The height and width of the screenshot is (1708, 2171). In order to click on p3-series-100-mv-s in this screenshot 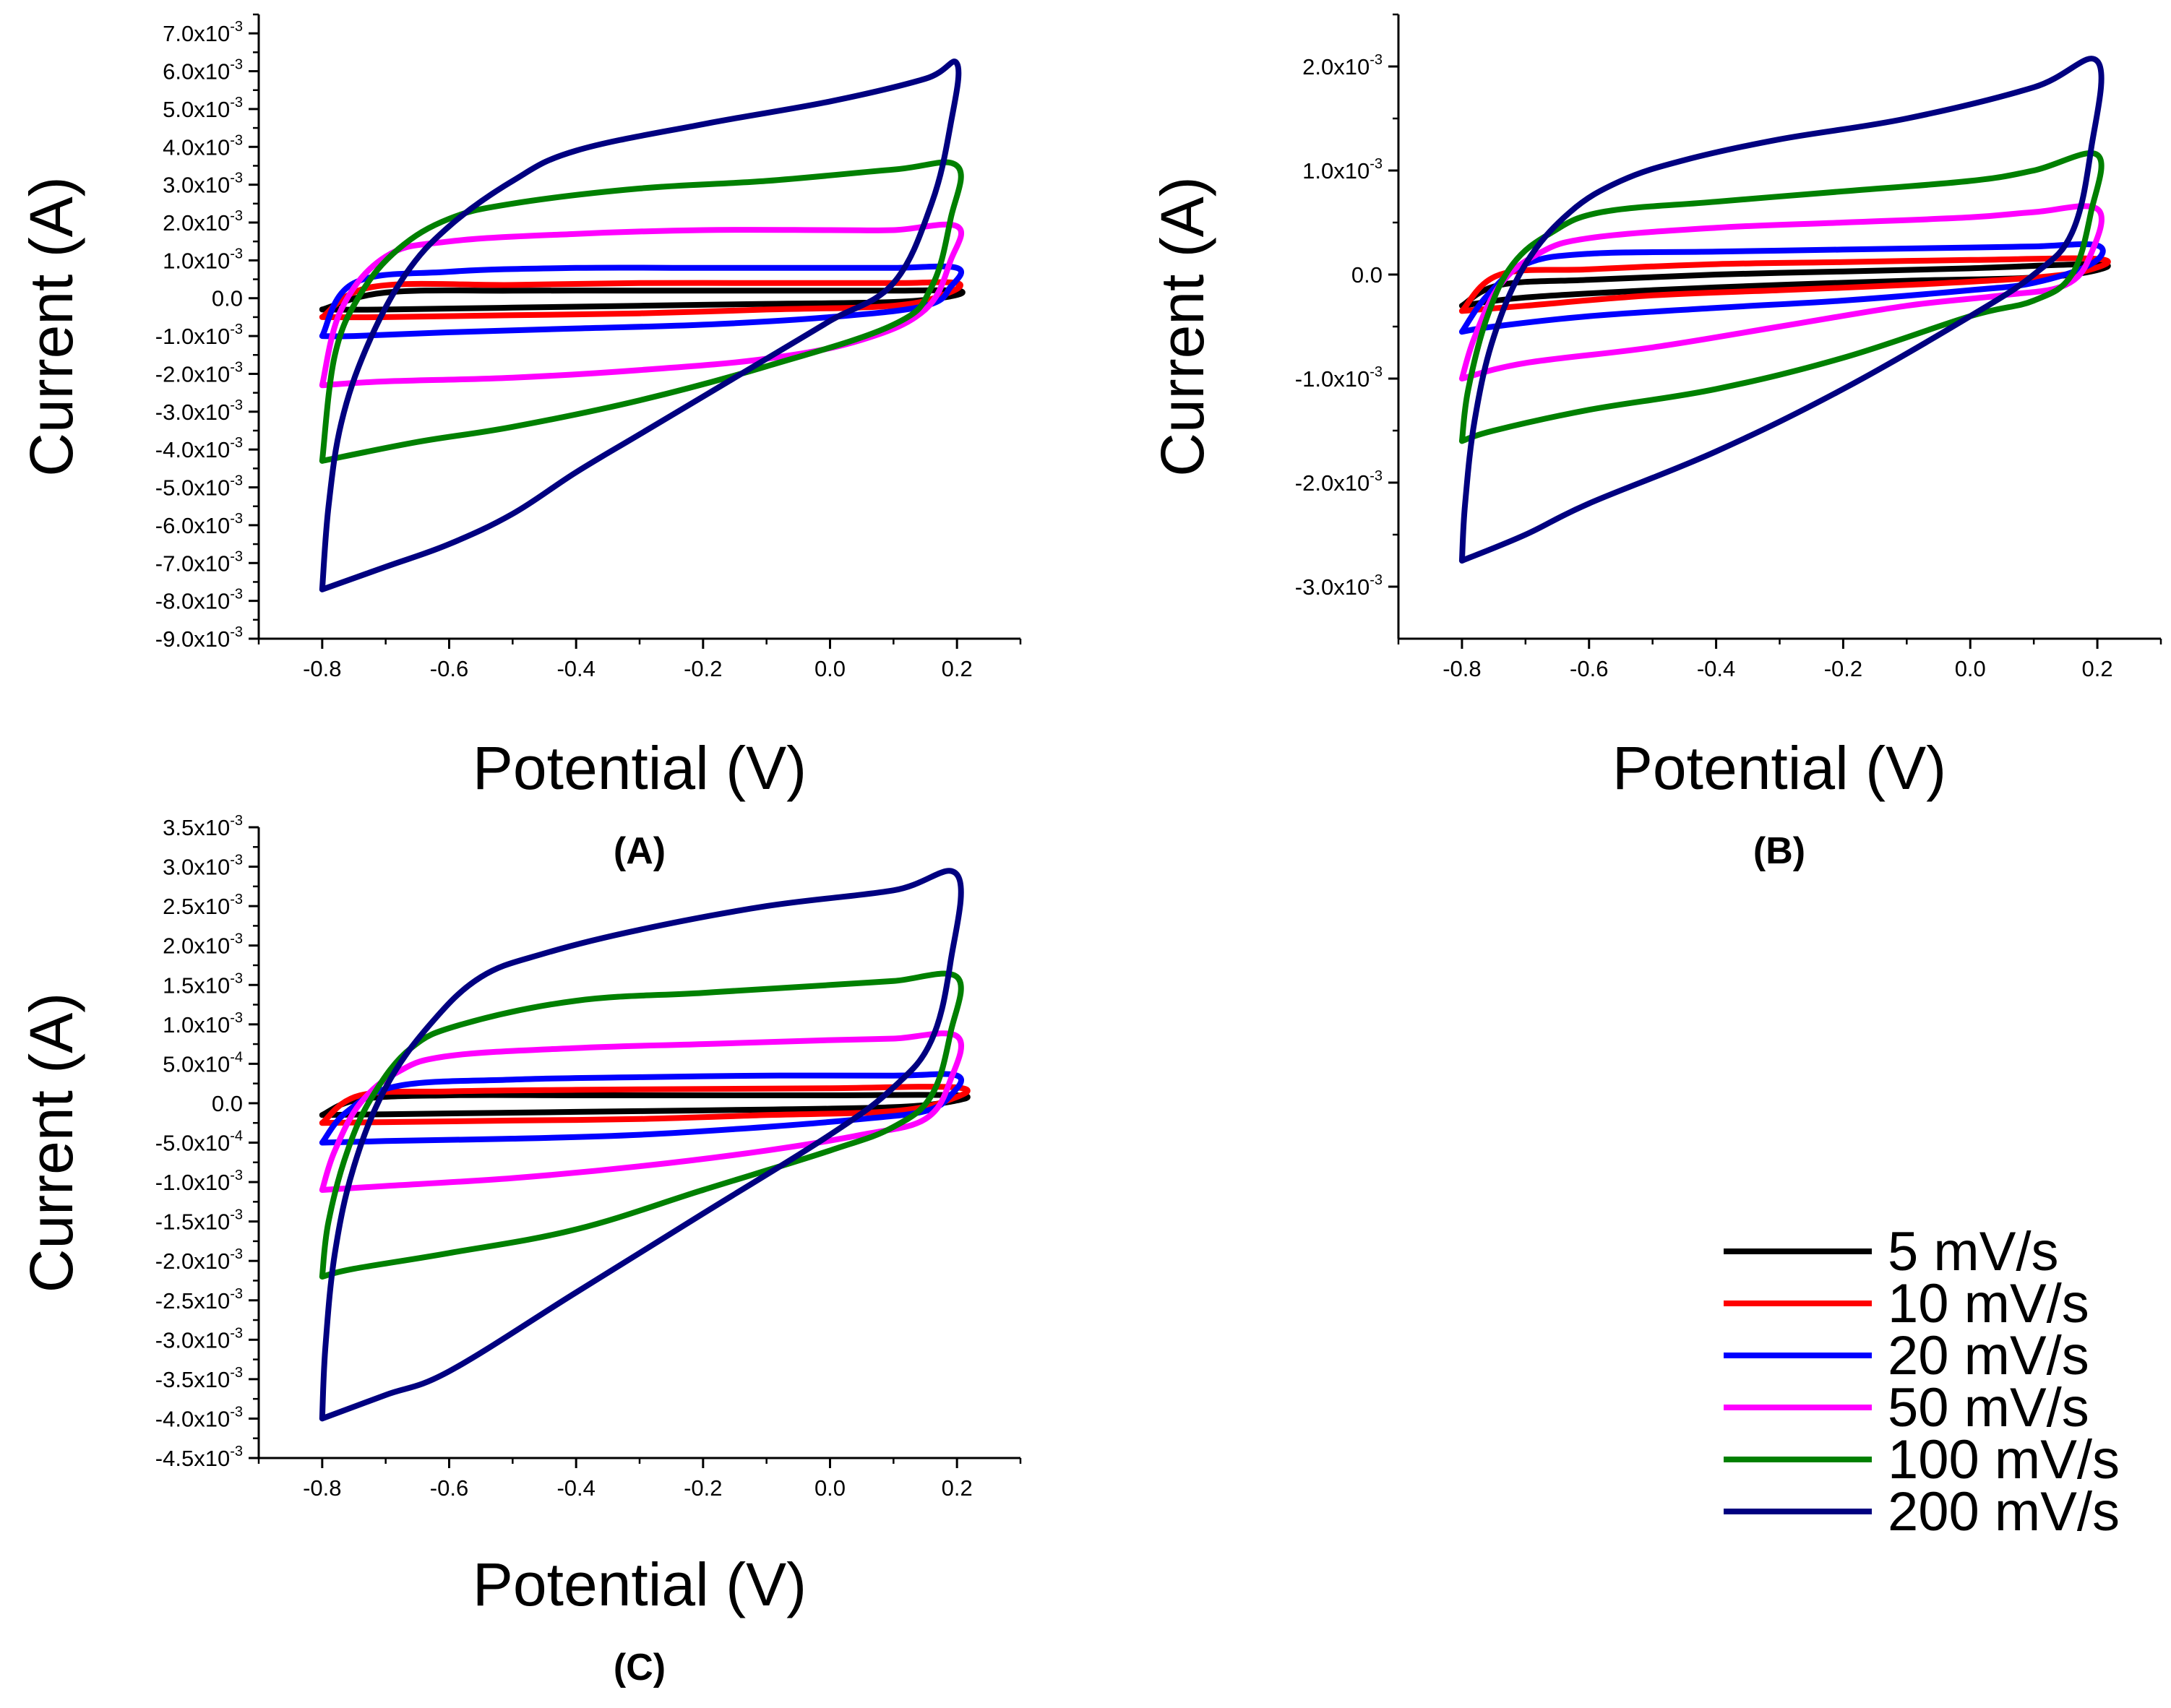, I will do `click(642, 1125)`.